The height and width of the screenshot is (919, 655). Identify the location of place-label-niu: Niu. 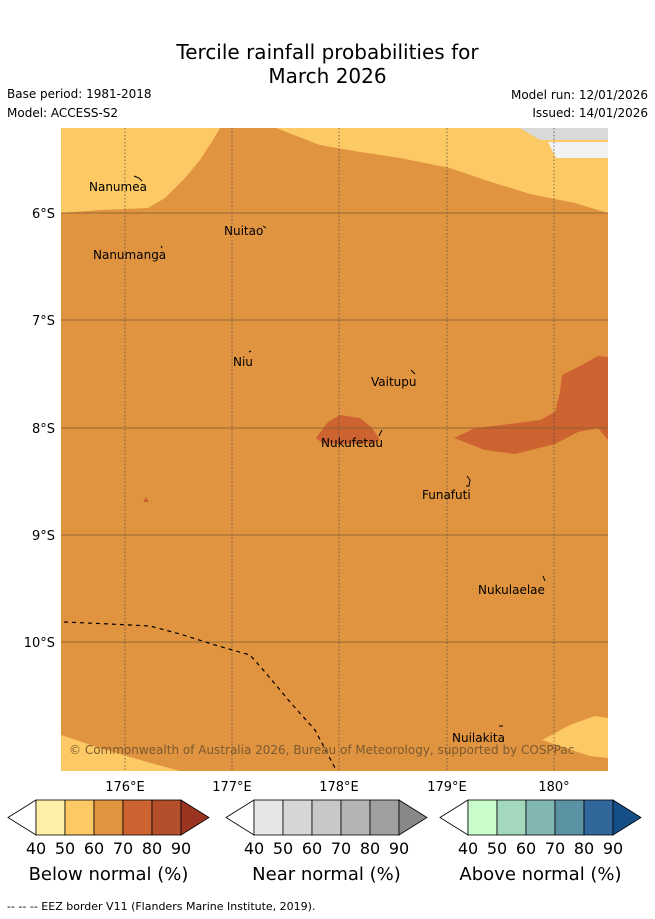
(243, 362).